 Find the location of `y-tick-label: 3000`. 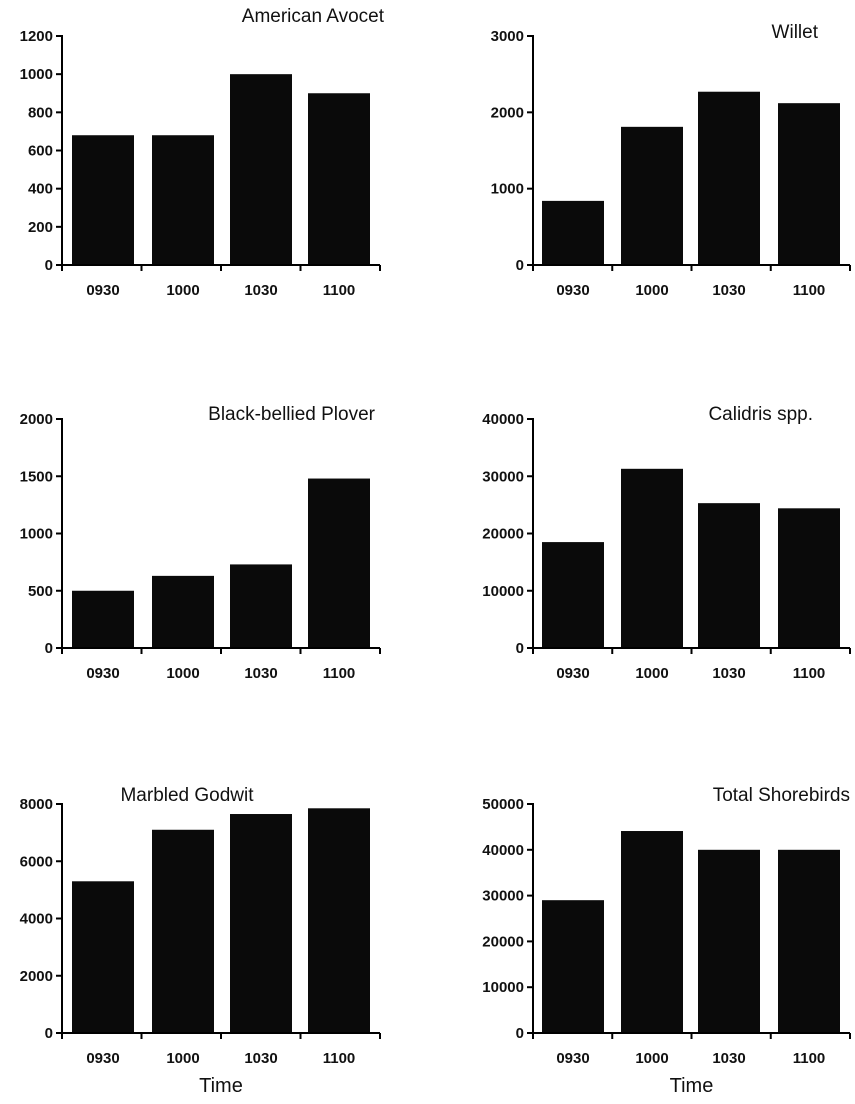

y-tick-label: 3000 is located at coordinates (507, 36).